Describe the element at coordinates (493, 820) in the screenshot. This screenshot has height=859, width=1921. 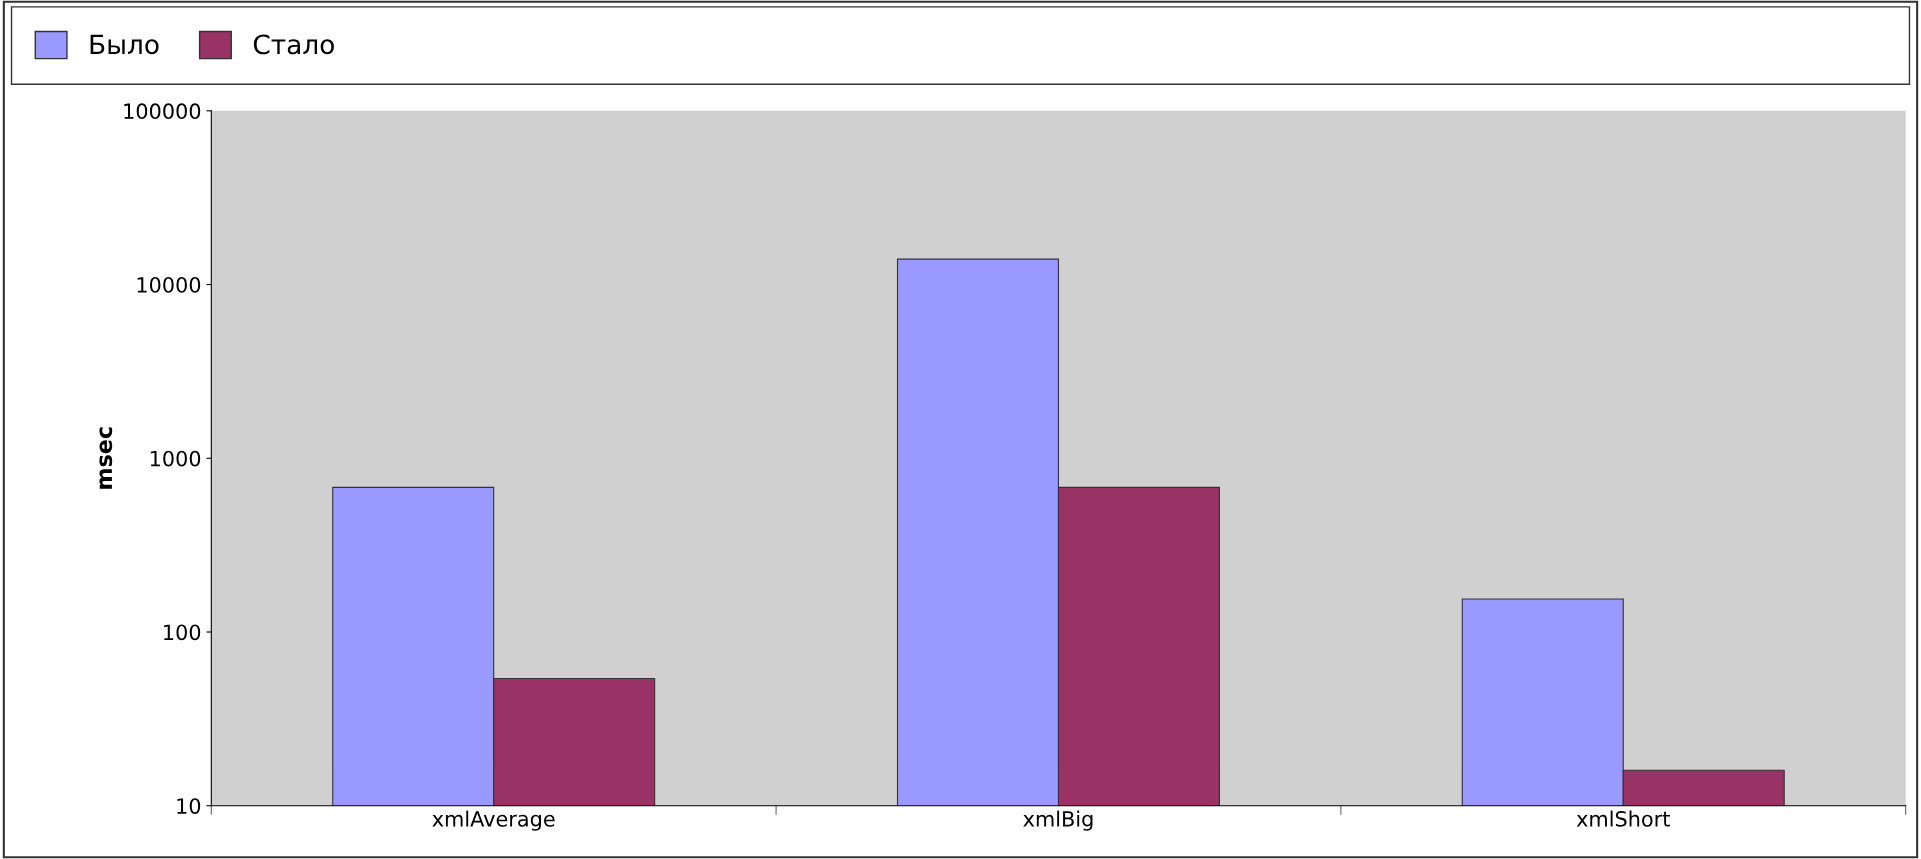
I see `x-tick-label: xmlAverage` at that location.